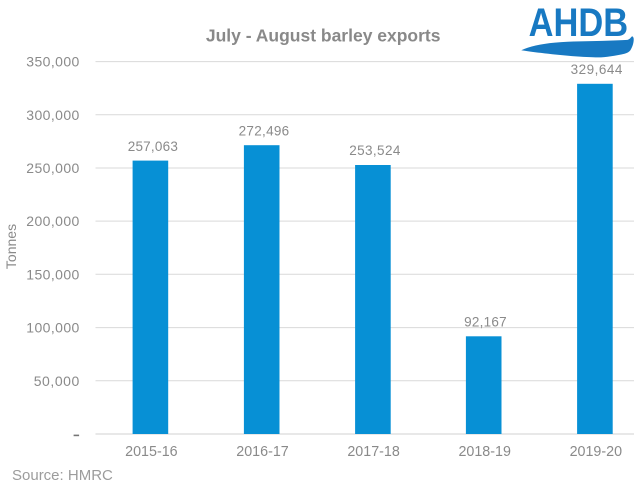 Image resolution: width=634 pixels, height=487 pixels. What do you see at coordinates (52, 274) in the screenshot?
I see `svg-text: 150,000` at bounding box center [52, 274].